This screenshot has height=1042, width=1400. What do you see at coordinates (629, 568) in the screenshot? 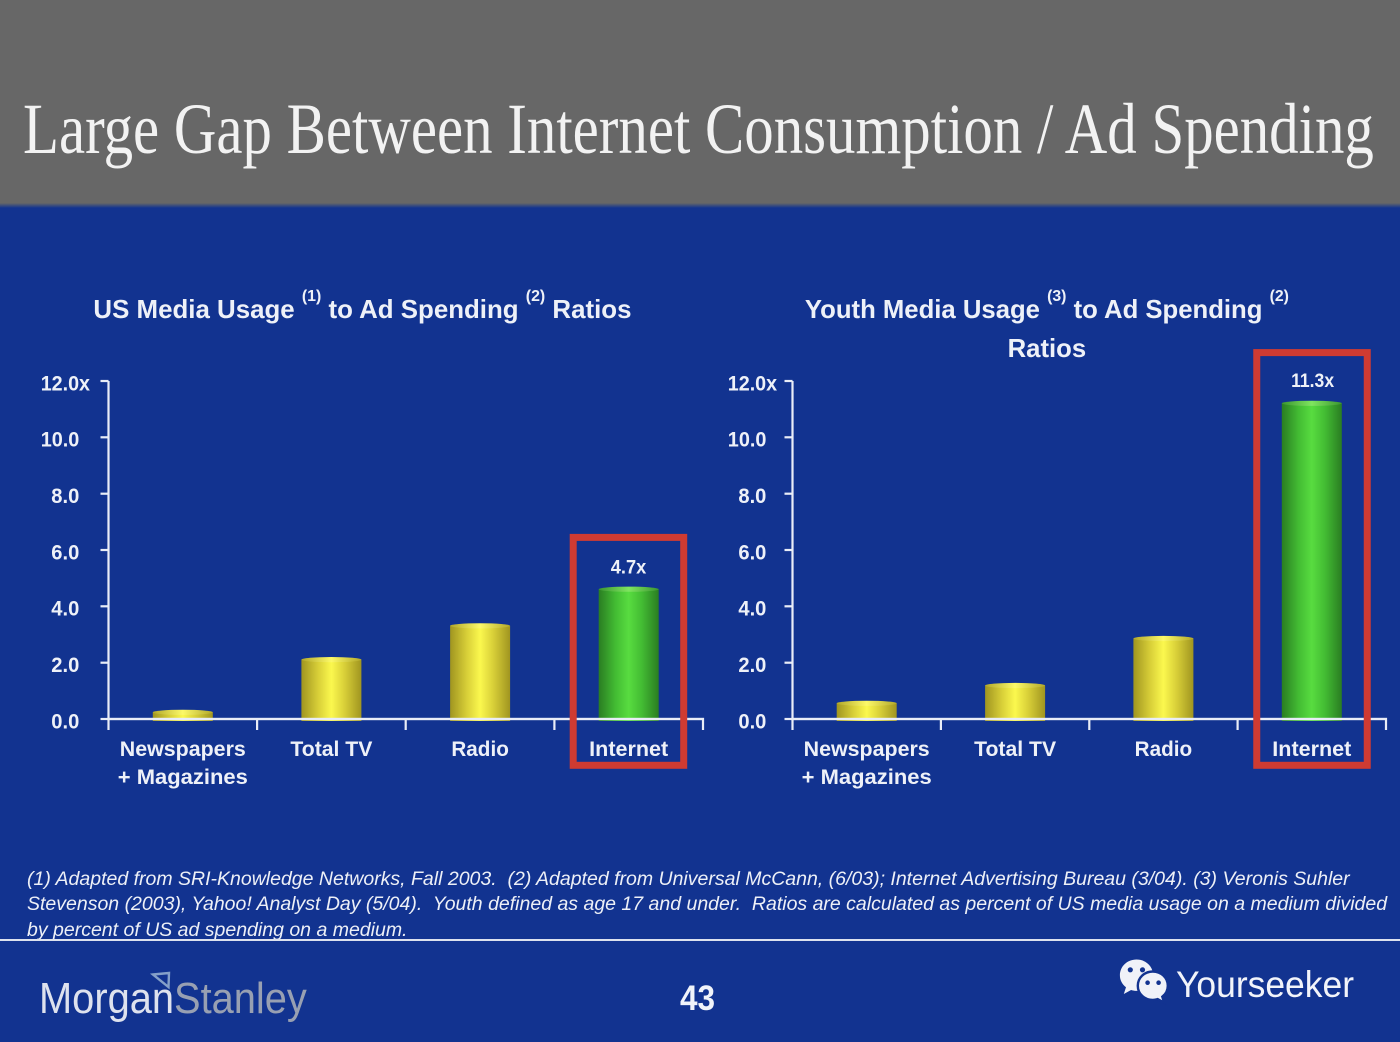
I see `svg-text: 4.7x` at bounding box center [629, 568].